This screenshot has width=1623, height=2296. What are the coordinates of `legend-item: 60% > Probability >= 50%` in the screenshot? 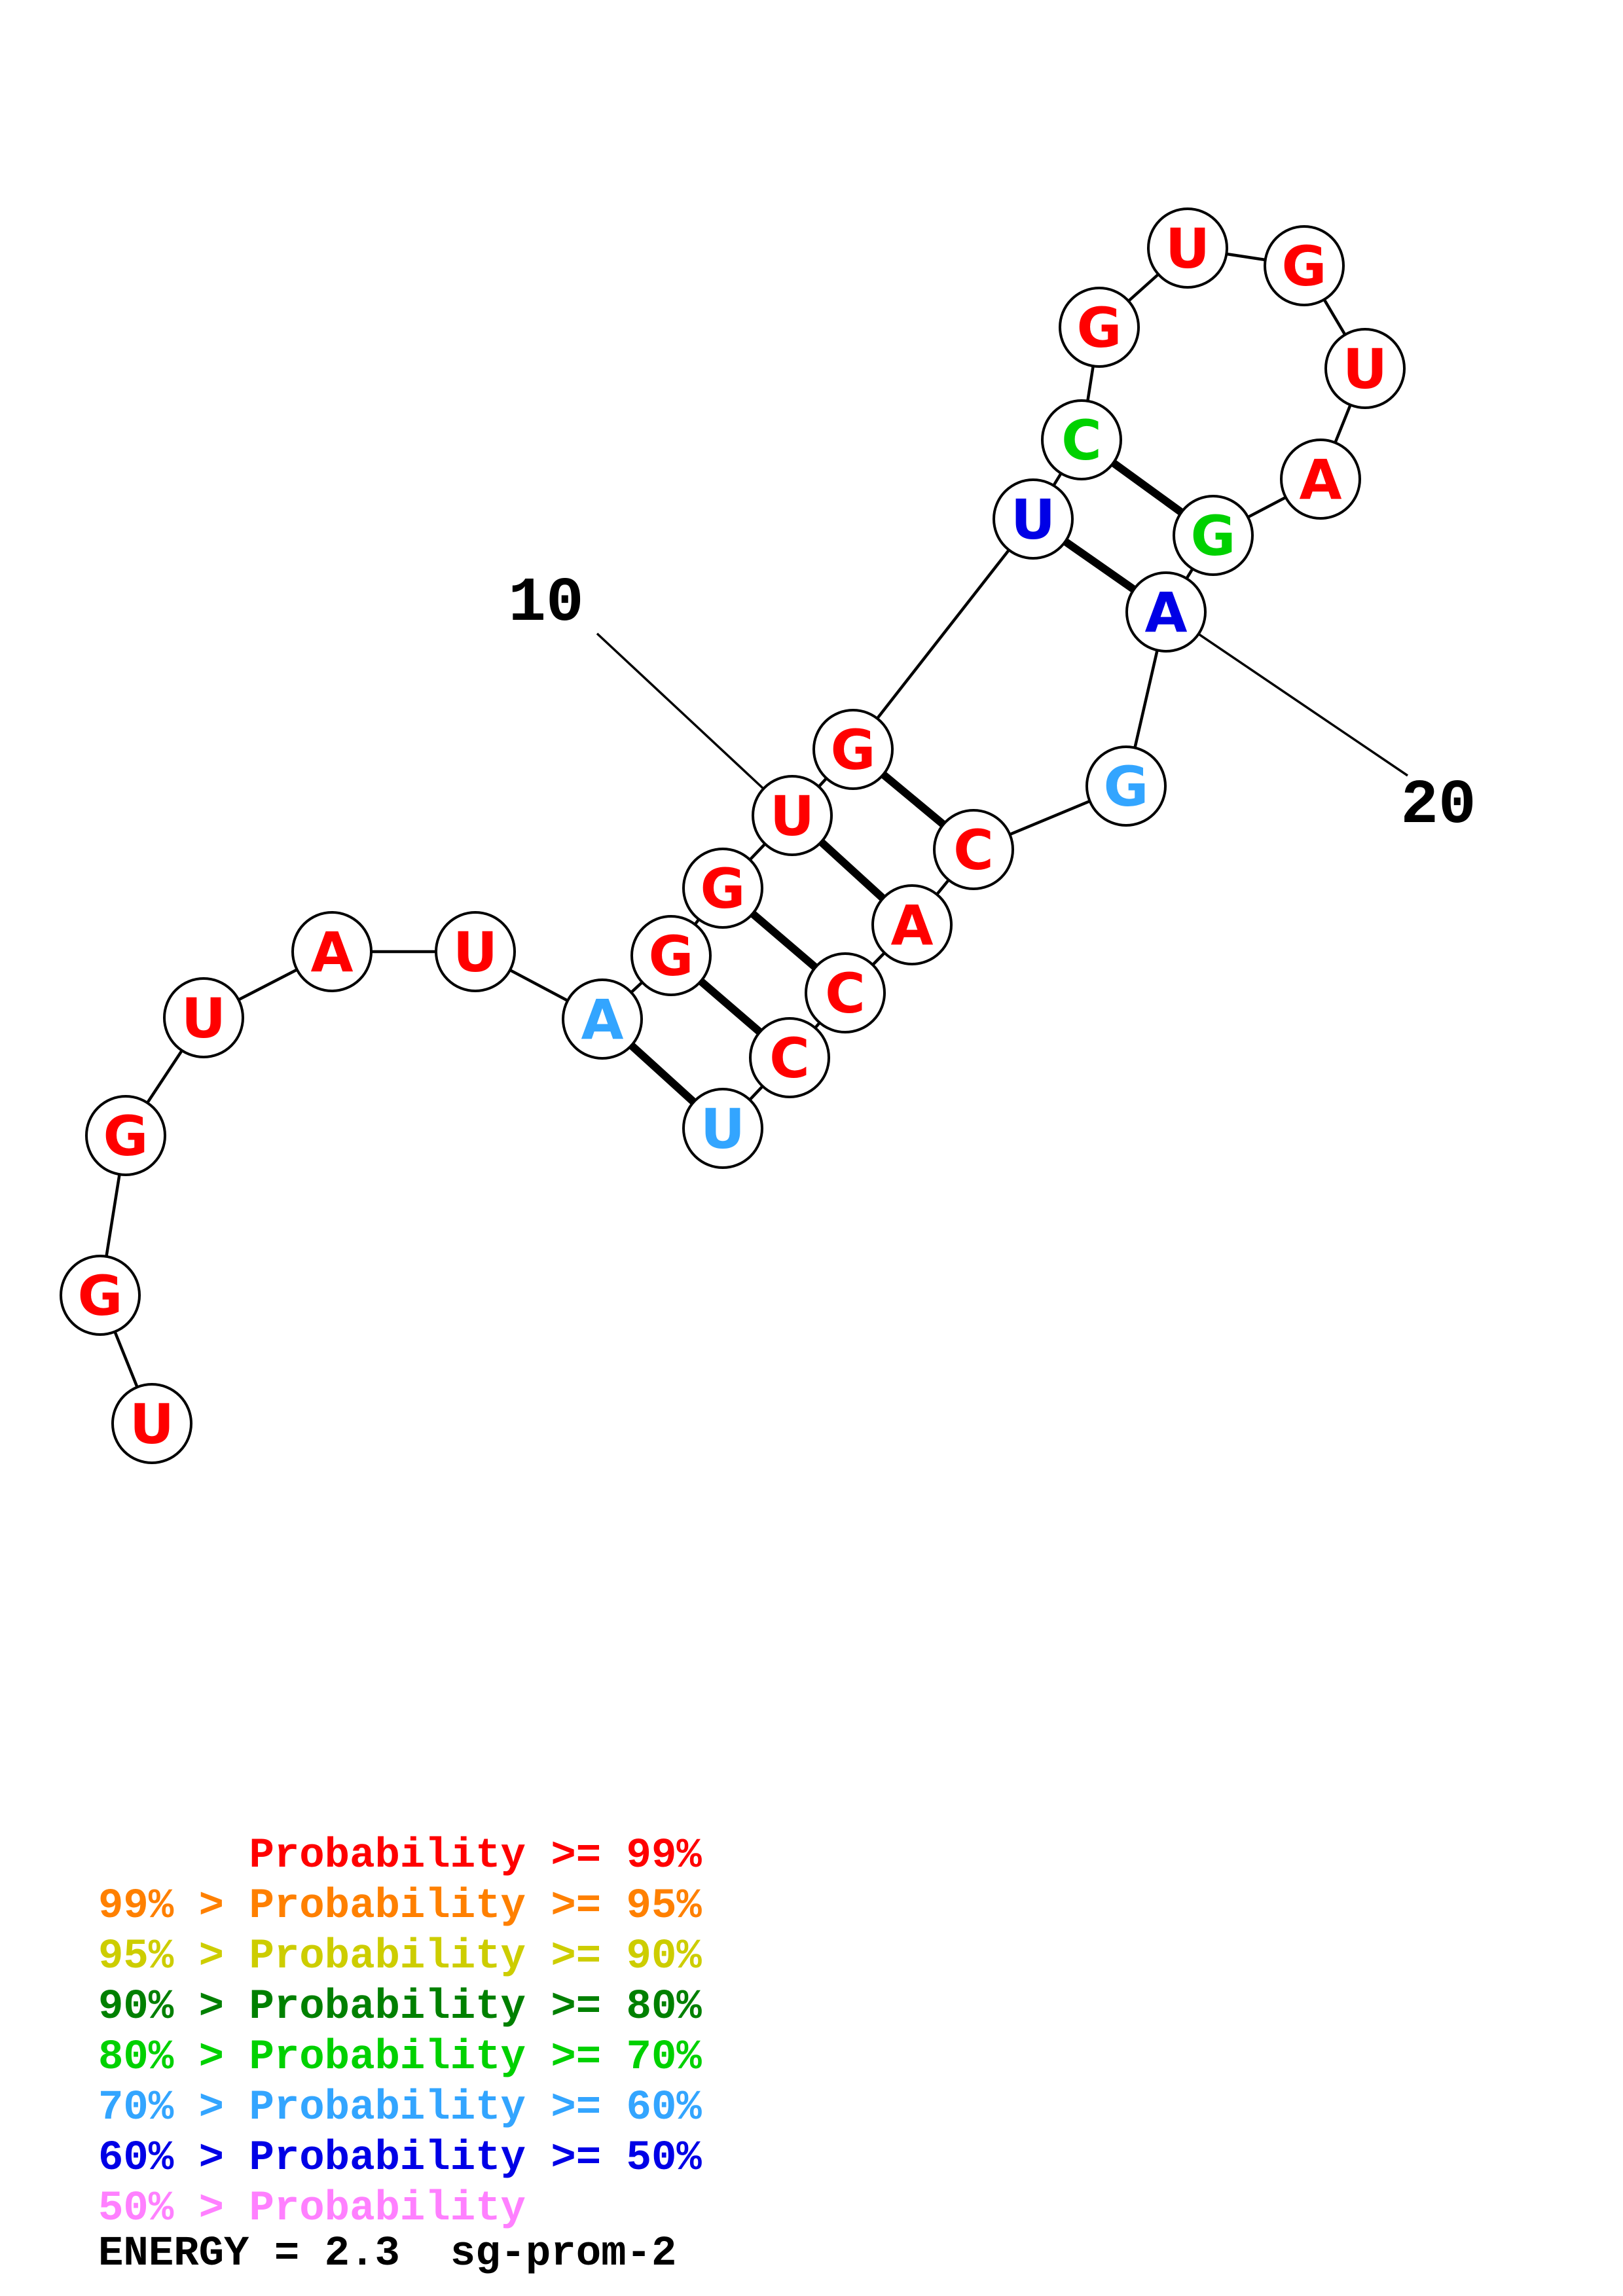 It's located at (400, 2158).